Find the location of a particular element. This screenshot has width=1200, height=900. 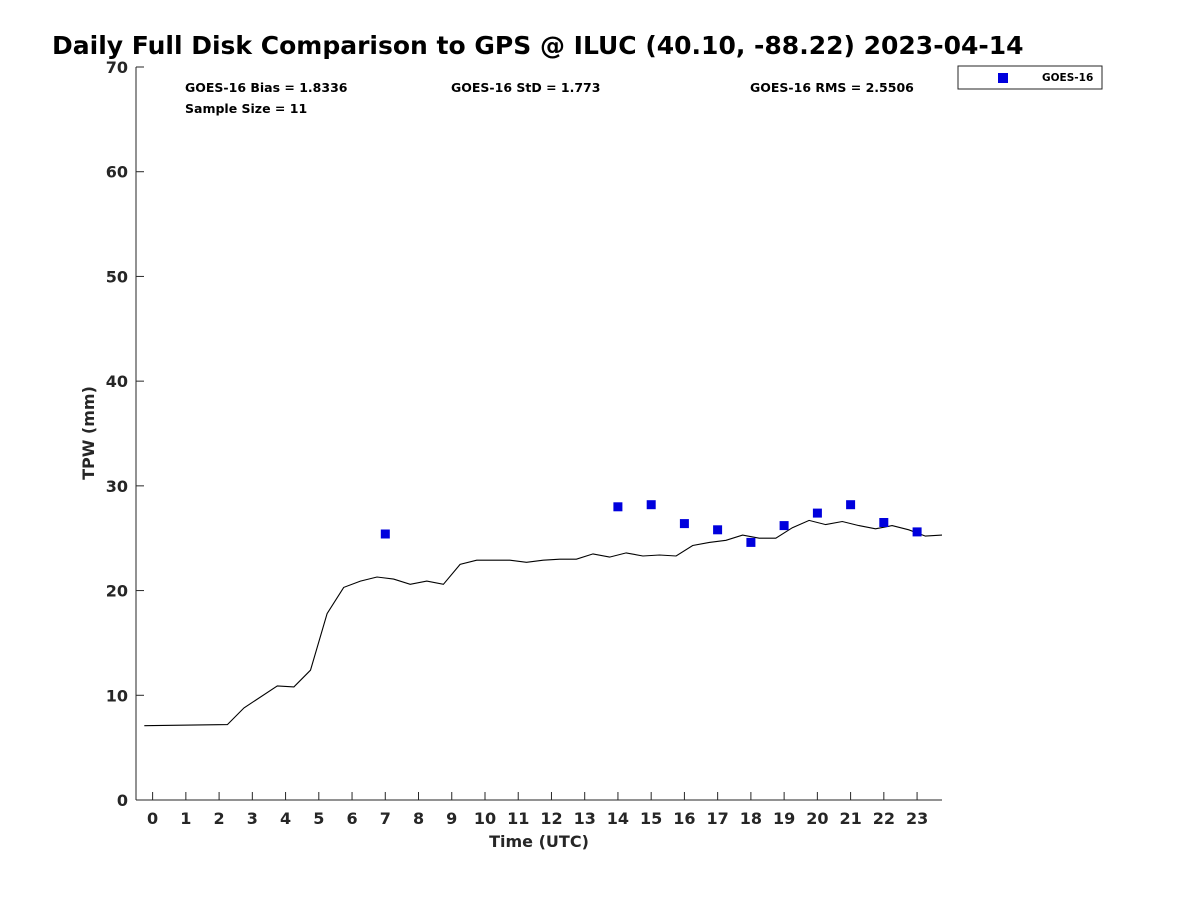

x-tick-label: 21 is located at coordinates (850, 818).